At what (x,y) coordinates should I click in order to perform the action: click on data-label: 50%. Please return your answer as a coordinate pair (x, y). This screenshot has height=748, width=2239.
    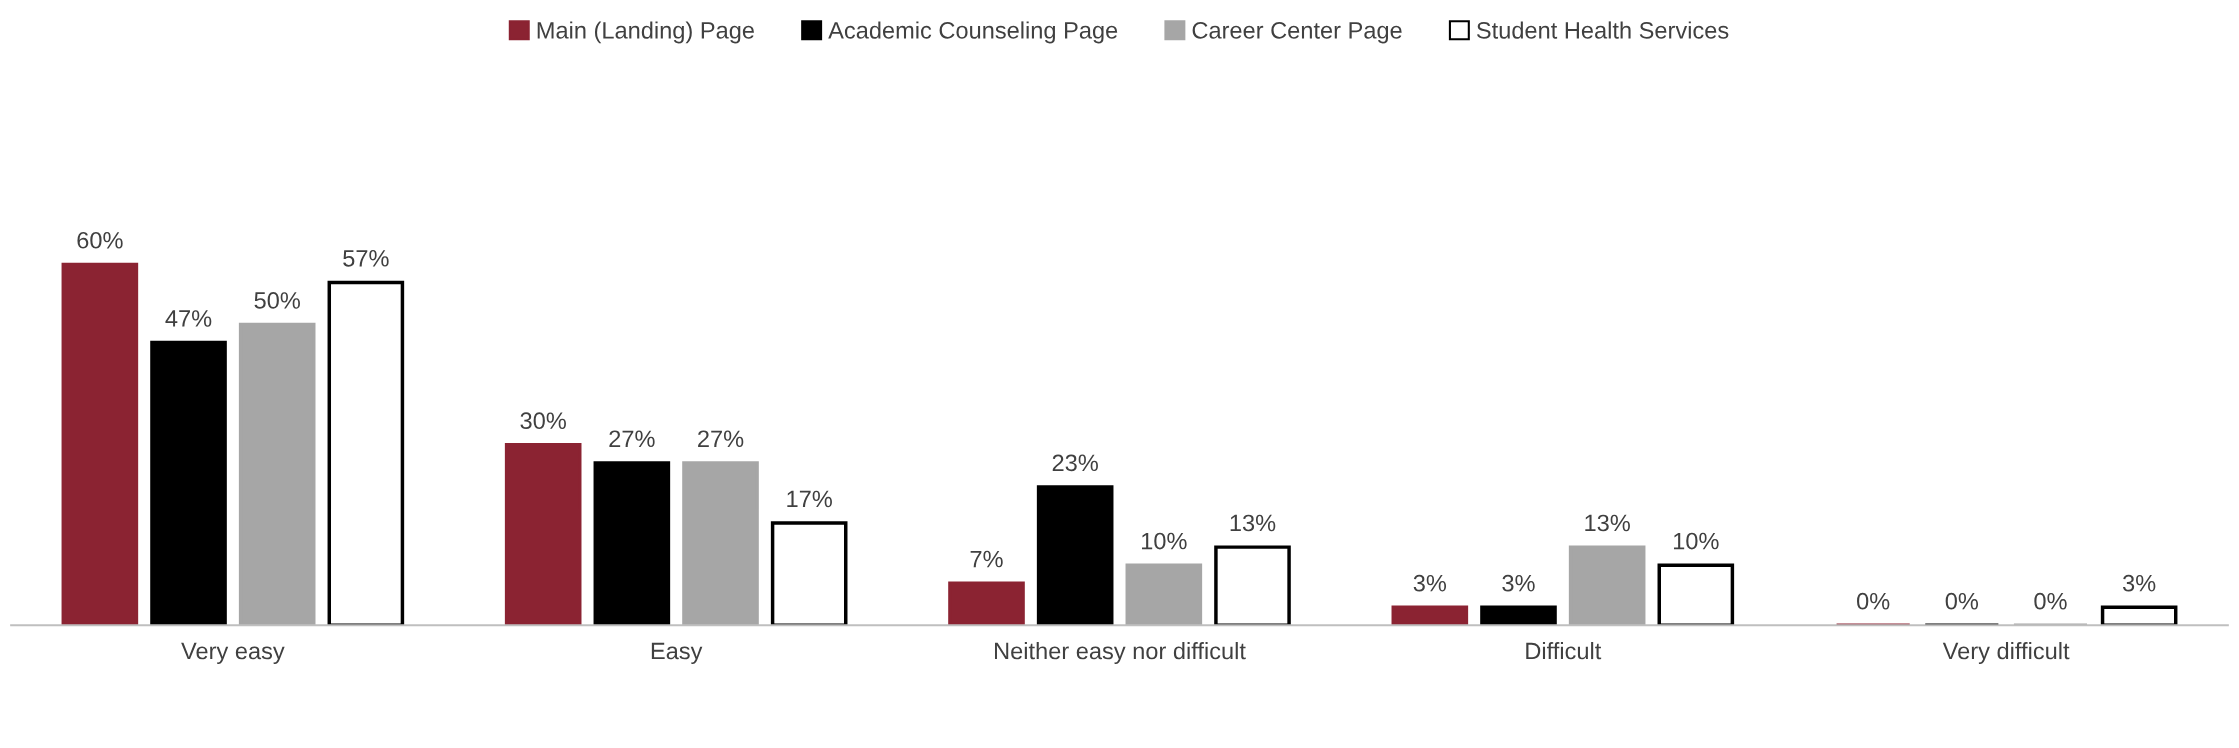
    Looking at the image, I should click on (277, 300).